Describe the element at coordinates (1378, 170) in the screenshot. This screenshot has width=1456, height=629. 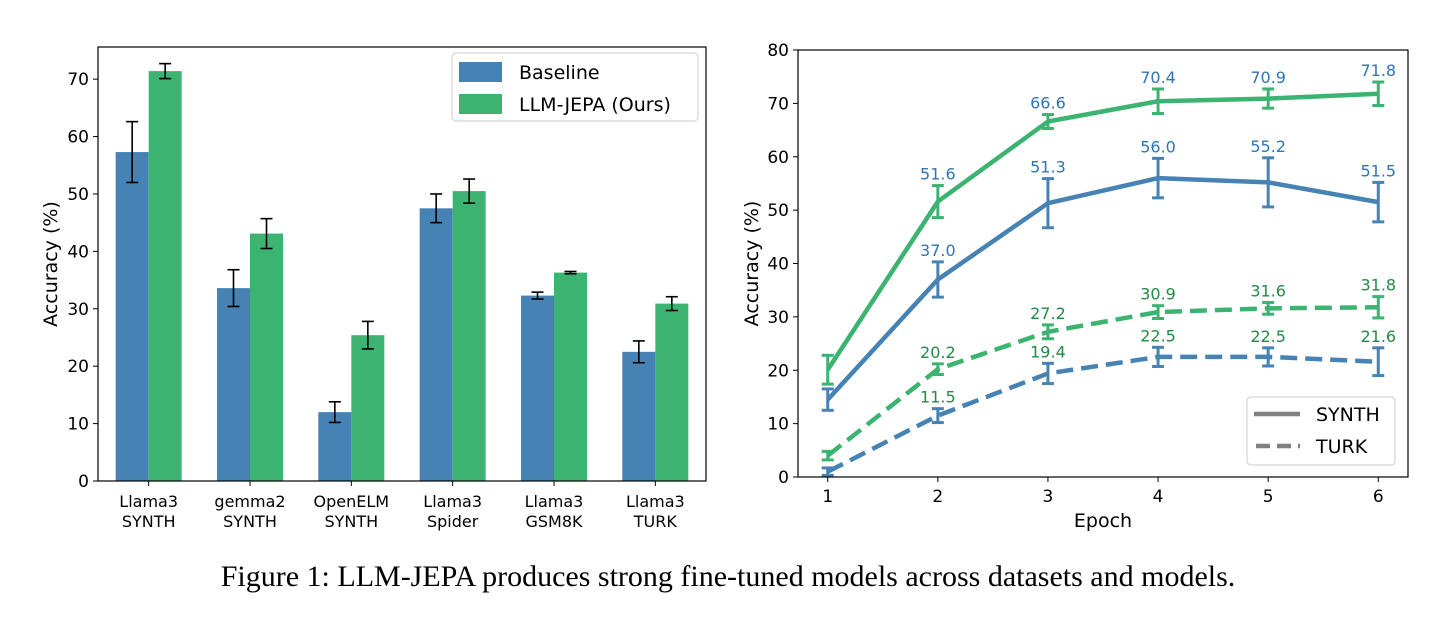
I see `data-label: 51.5` at that location.